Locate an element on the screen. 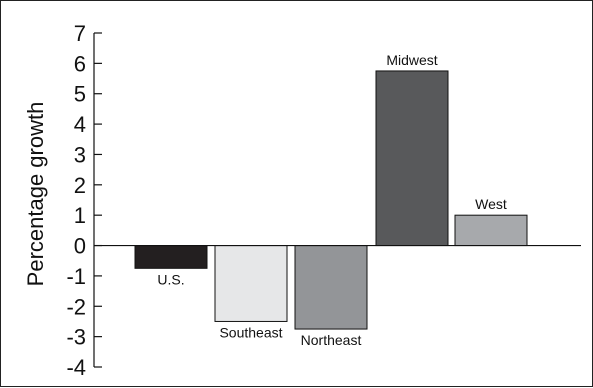 This screenshot has width=593, height=388. y-tick-label: 0 is located at coordinates (80, 246).